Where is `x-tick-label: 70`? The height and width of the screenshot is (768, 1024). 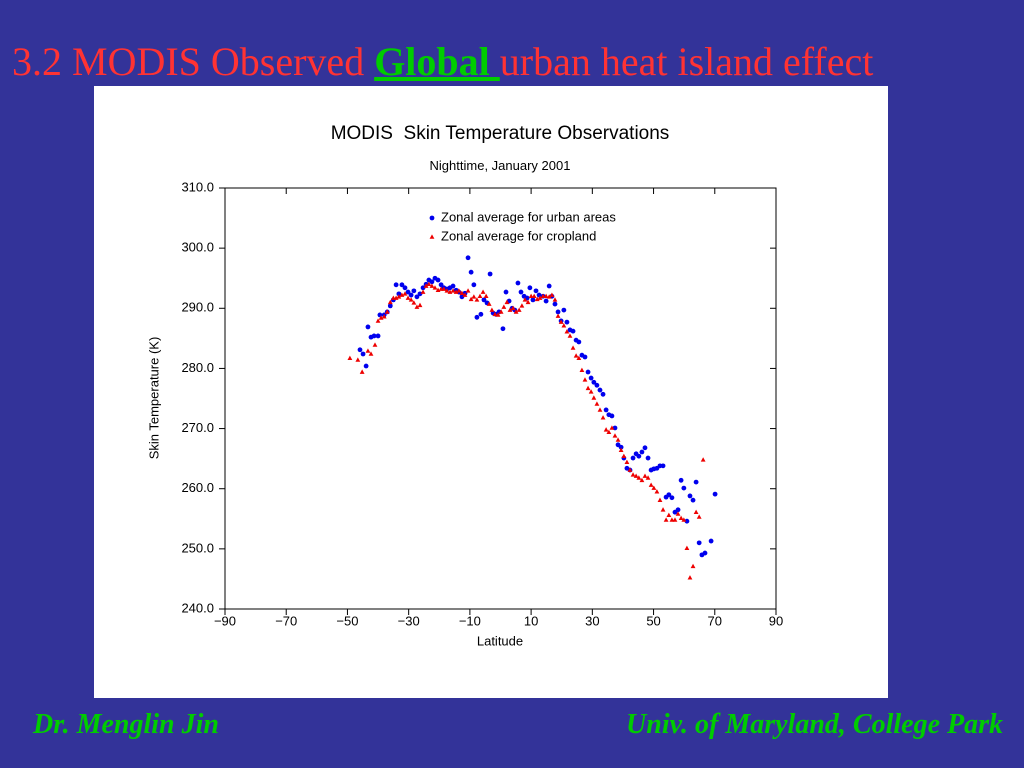 x-tick-label: 70 is located at coordinates (715, 620).